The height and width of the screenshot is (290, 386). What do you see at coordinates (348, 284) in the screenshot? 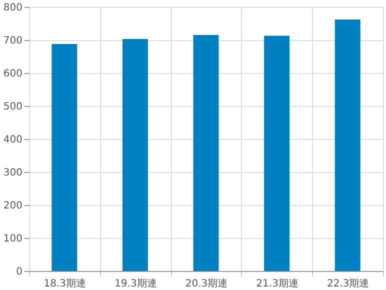
I see `x-tick-label: 22.3期連` at bounding box center [348, 284].